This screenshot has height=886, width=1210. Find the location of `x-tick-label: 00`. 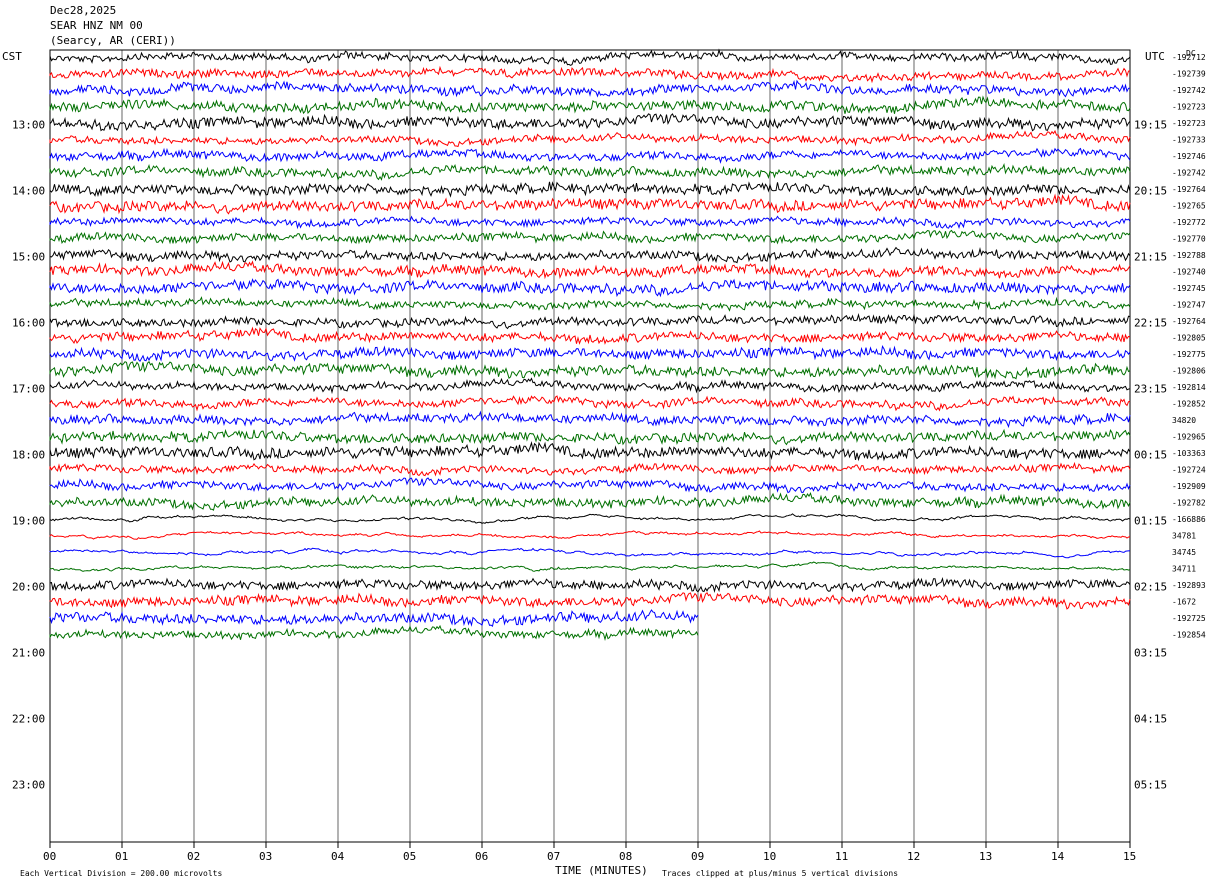

x-tick-label: 00 is located at coordinates (49, 856).